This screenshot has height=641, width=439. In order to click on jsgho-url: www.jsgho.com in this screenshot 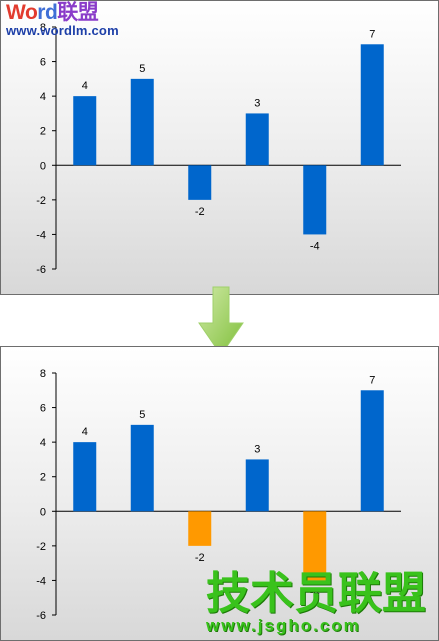, I will do `click(283, 625)`.